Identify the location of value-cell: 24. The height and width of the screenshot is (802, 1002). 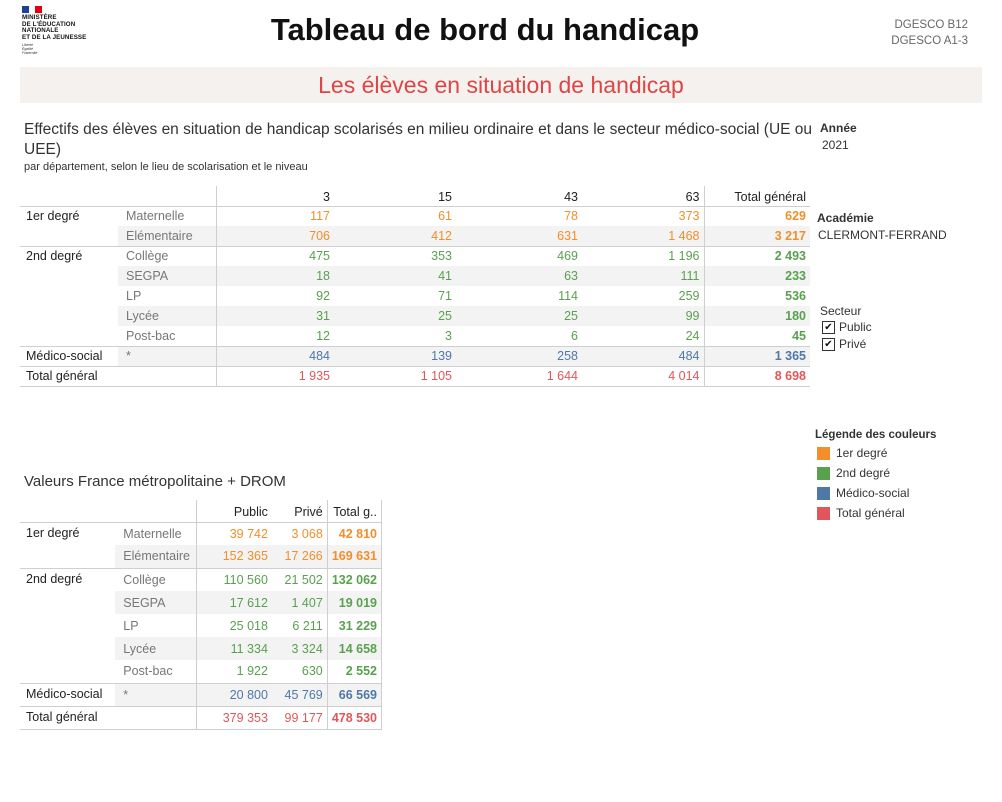
(692, 335).